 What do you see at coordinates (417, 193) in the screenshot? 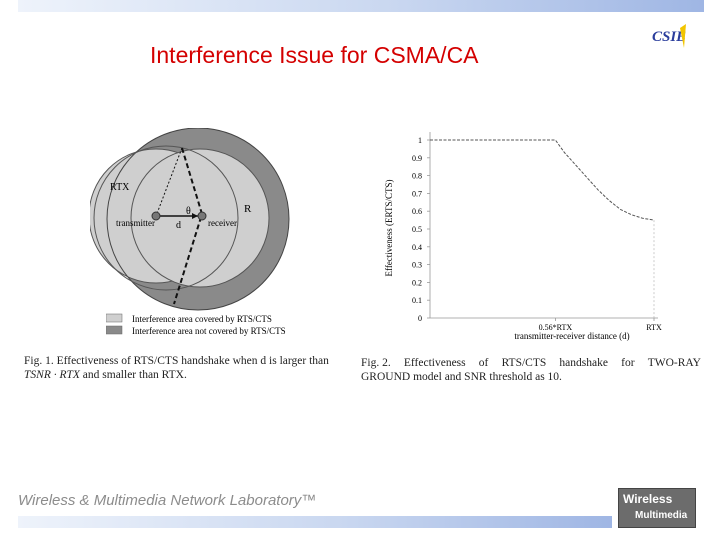
I see `fig2-y-tick-label: 0.7` at bounding box center [417, 193].